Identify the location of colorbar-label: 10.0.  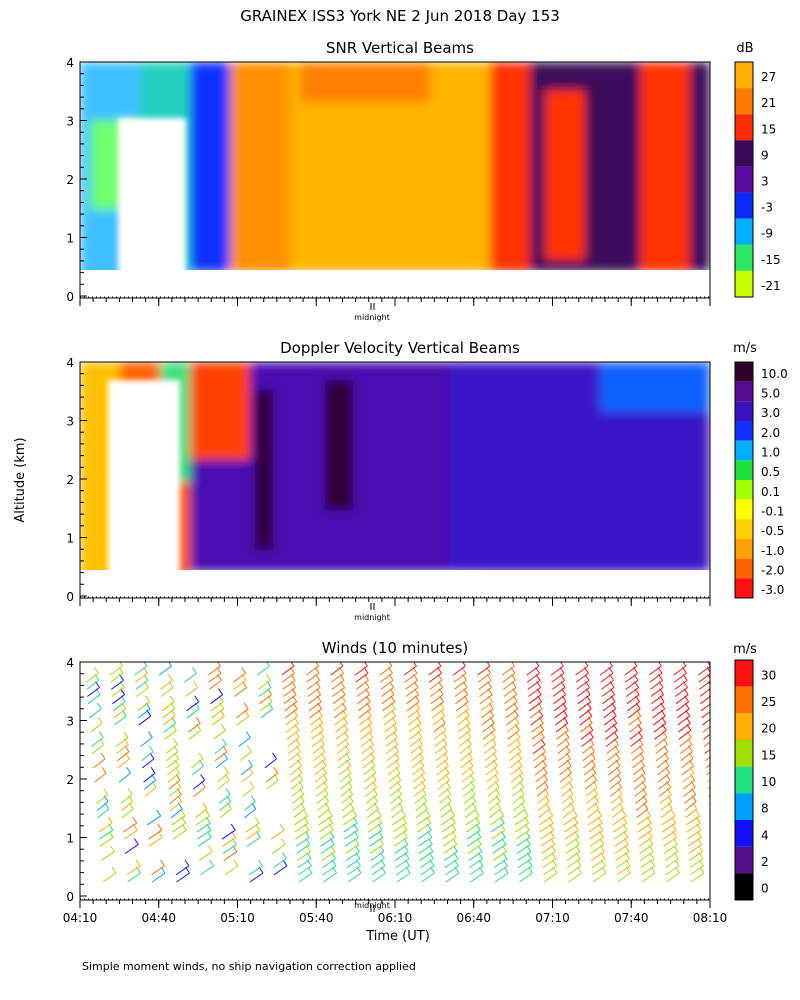
(774, 374).